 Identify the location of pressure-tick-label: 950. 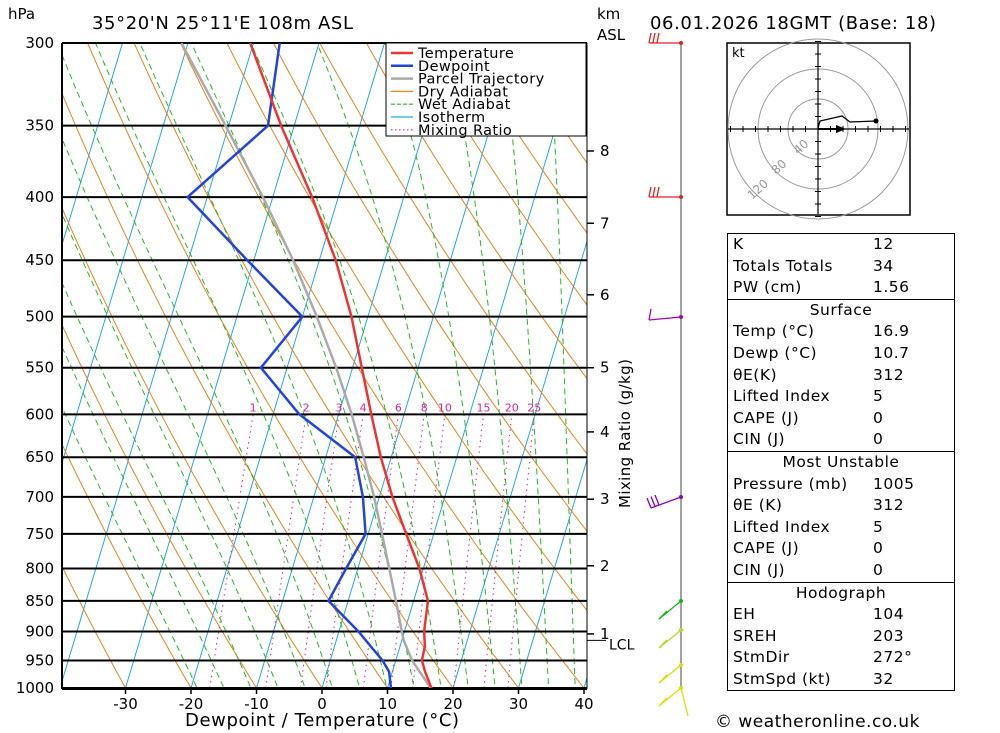
(39, 661).